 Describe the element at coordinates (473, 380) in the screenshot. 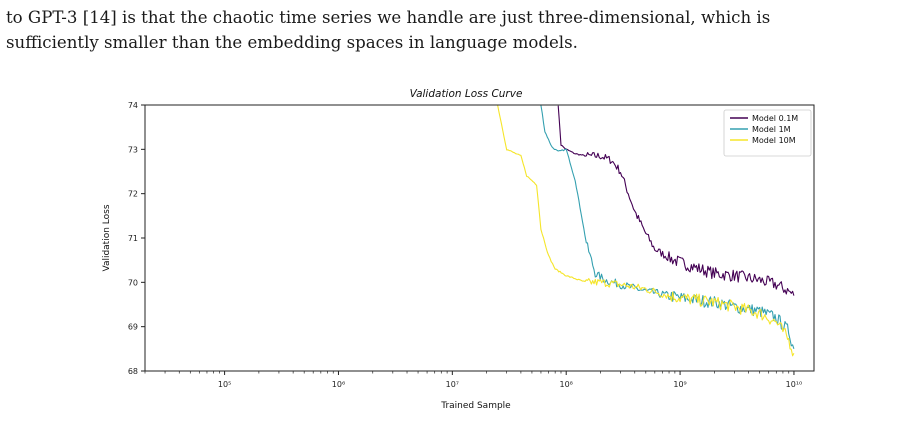

I see `x-axis-ticks: 10⁵ 10⁶ 10⁷ 10⁸ 10⁹ 10¹⁰` at that location.